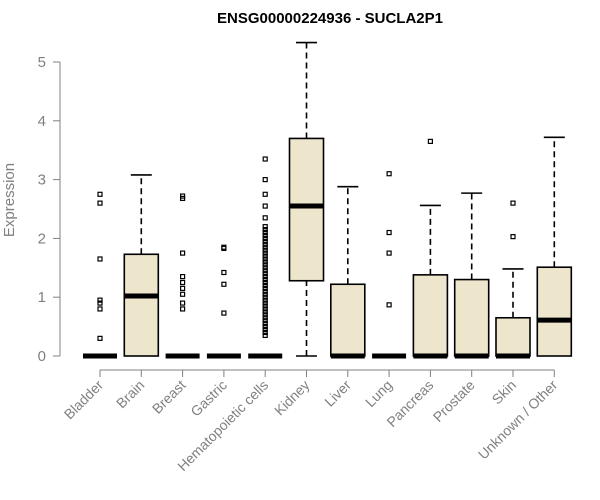 The image size is (600, 500). What do you see at coordinates (169, 397) in the screenshot?
I see `x-tick-label: Breast` at bounding box center [169, 397].